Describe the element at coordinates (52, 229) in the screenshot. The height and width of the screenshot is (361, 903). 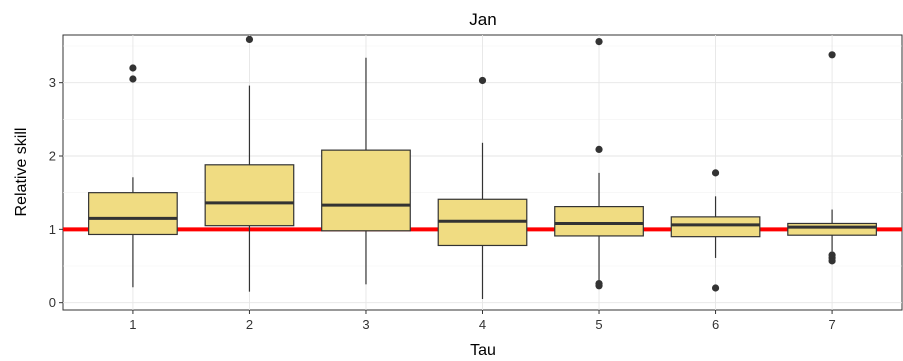
I see `y-tick-label: 1` at that location.